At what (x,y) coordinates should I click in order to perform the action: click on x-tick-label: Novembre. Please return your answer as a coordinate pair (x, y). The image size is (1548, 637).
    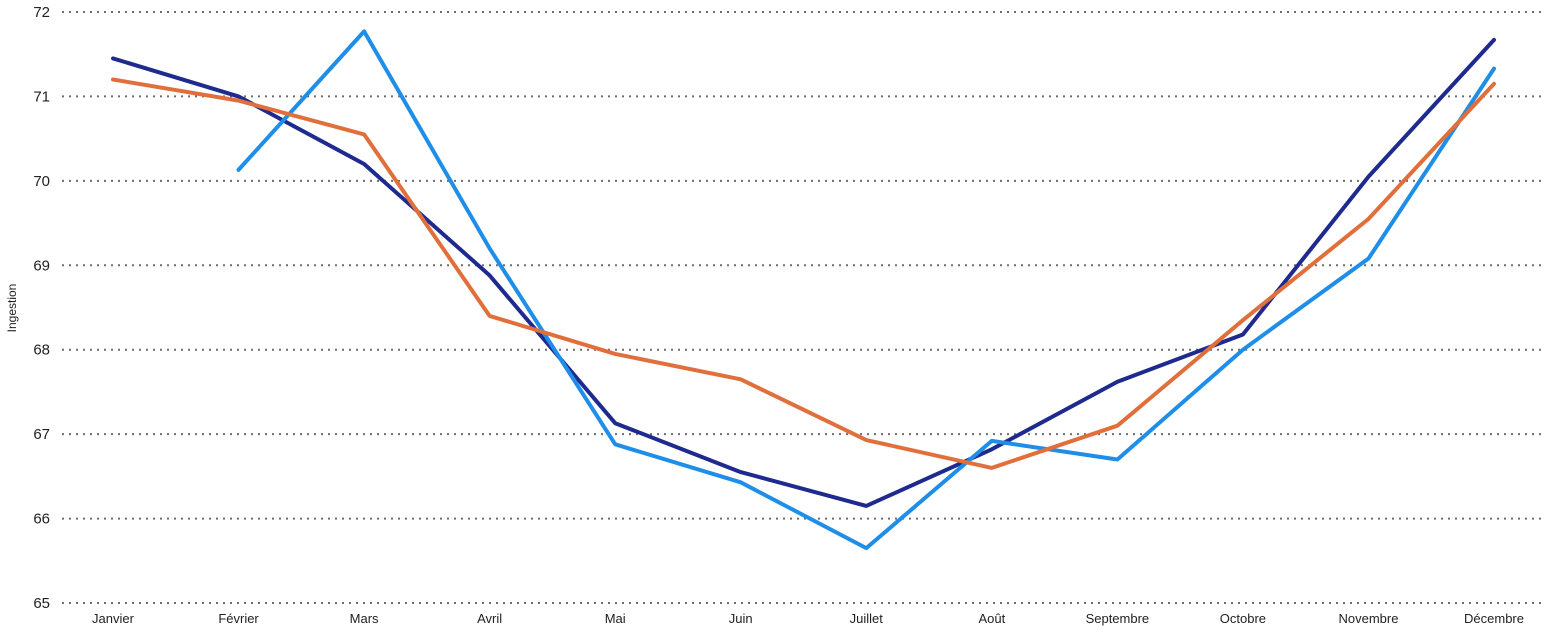
    Looking at the image, I should click on (1368, 618).